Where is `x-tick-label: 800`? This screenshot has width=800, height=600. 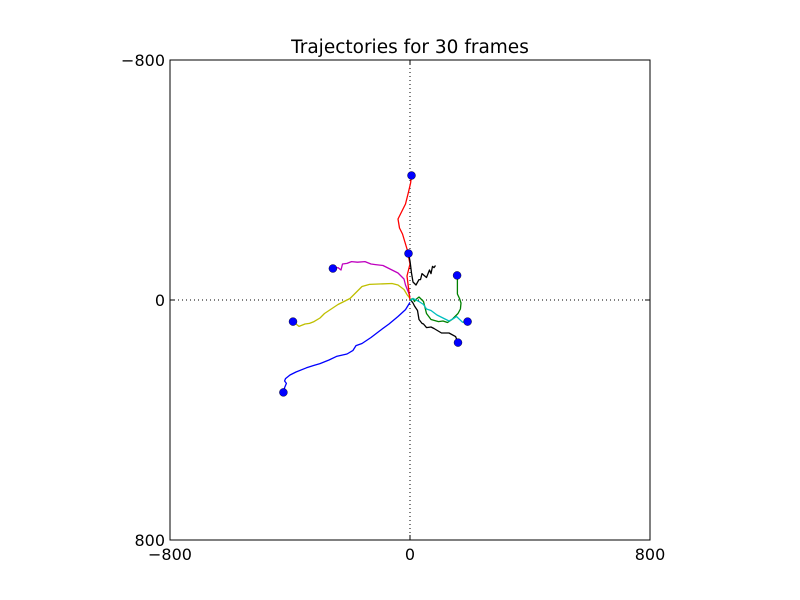
x-tick-label: 800 is located at coordinates (650, 554).